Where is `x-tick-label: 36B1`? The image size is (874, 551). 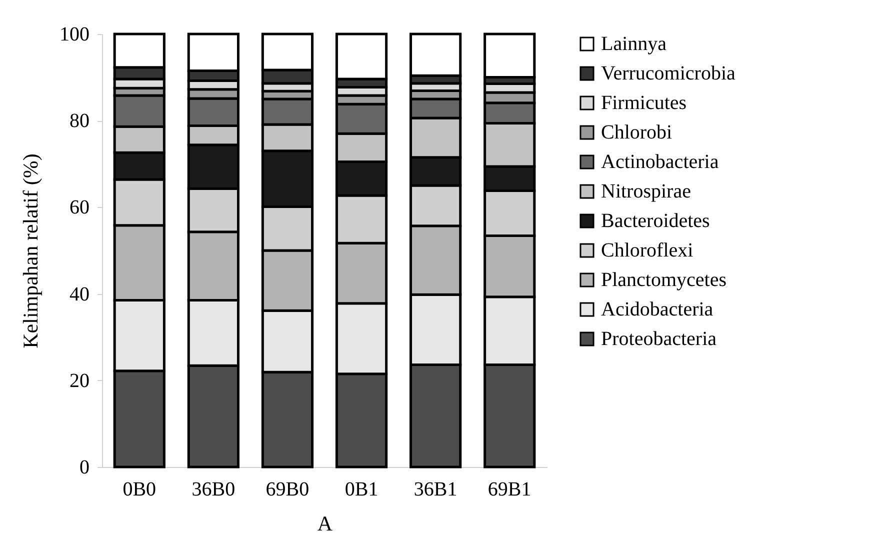
x-tick-label: 36B1 is located at coordinates (436, 489).